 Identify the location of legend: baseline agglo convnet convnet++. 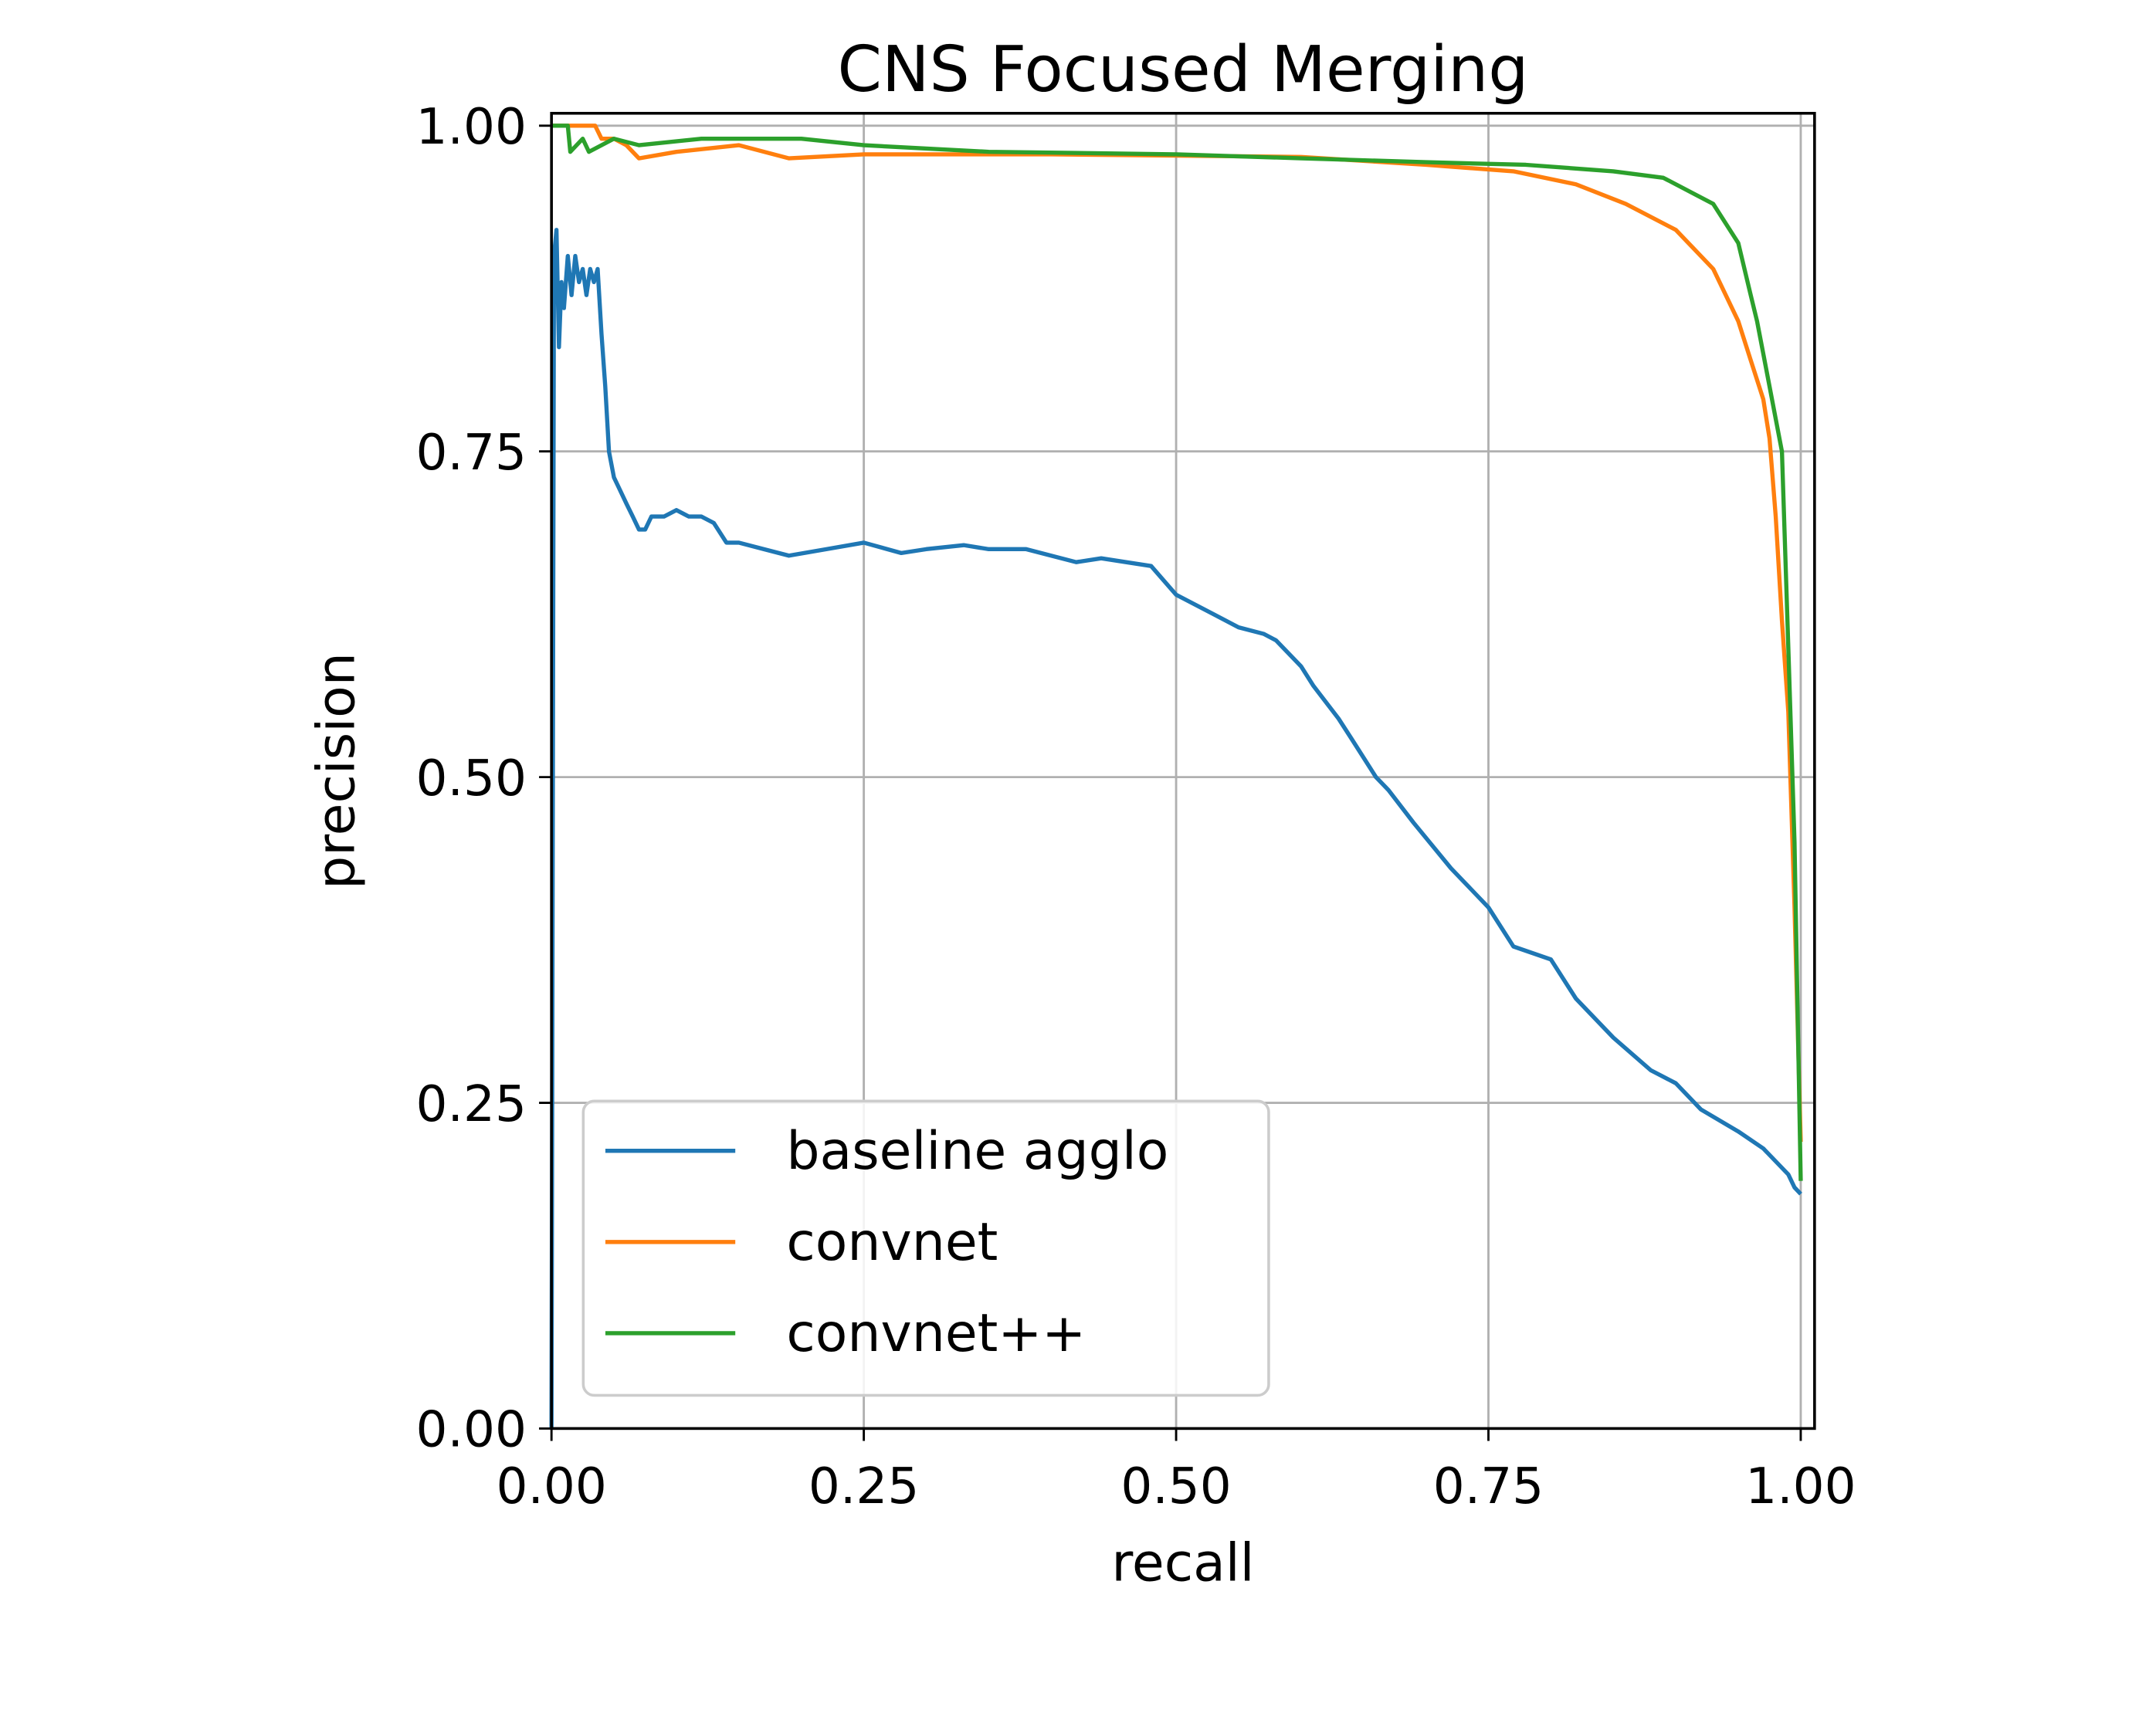
(925, 1248).